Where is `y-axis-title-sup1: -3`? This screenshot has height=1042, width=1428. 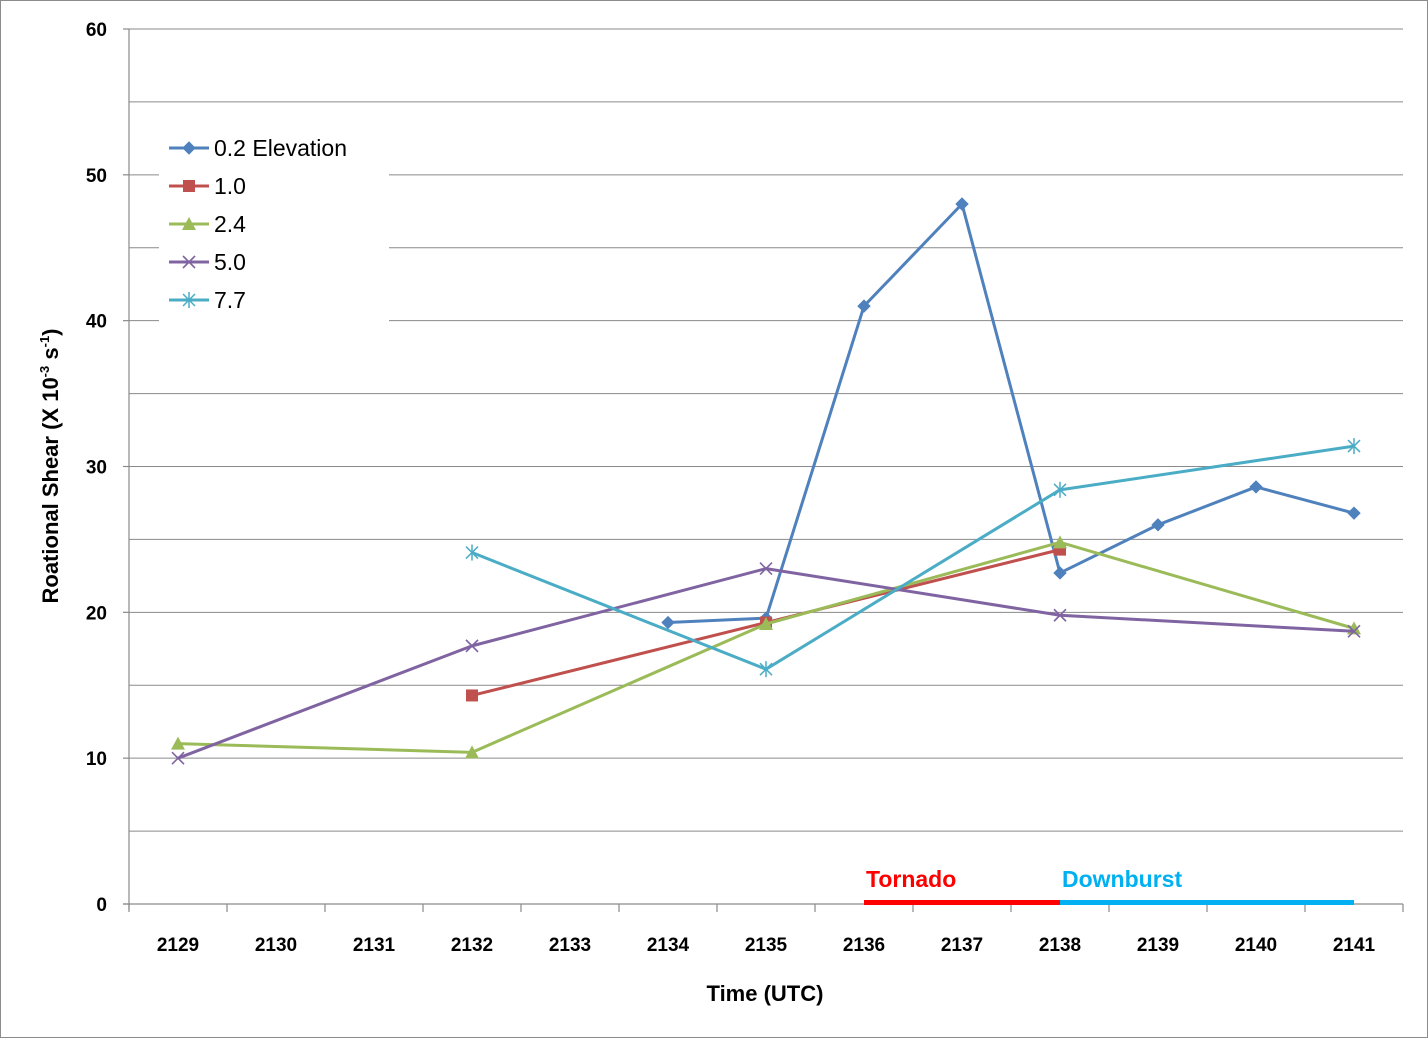
y-axis-title-sup1: -3 is located at coordinates (44, 372).